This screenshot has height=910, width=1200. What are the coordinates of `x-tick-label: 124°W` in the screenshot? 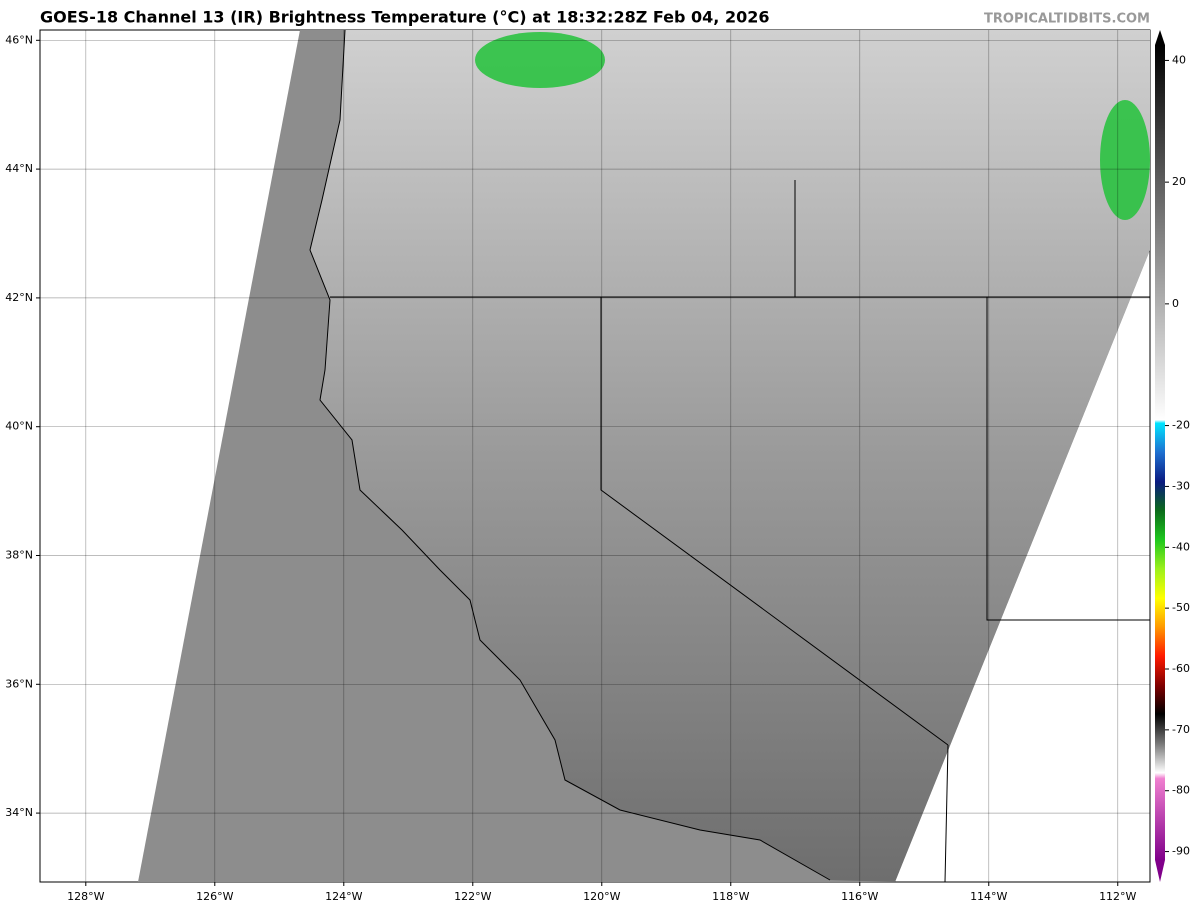 It's located at (343, 896).